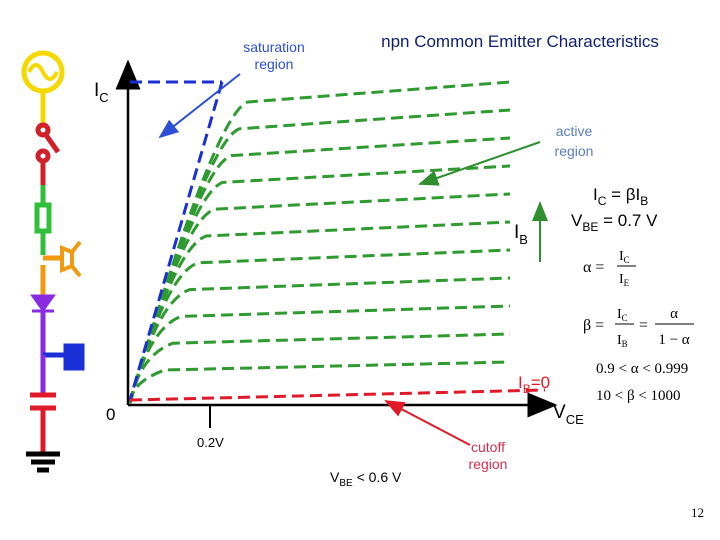  Describe the element at coordinates (559, 412) in the screenshot. I see `main: V` at that location.